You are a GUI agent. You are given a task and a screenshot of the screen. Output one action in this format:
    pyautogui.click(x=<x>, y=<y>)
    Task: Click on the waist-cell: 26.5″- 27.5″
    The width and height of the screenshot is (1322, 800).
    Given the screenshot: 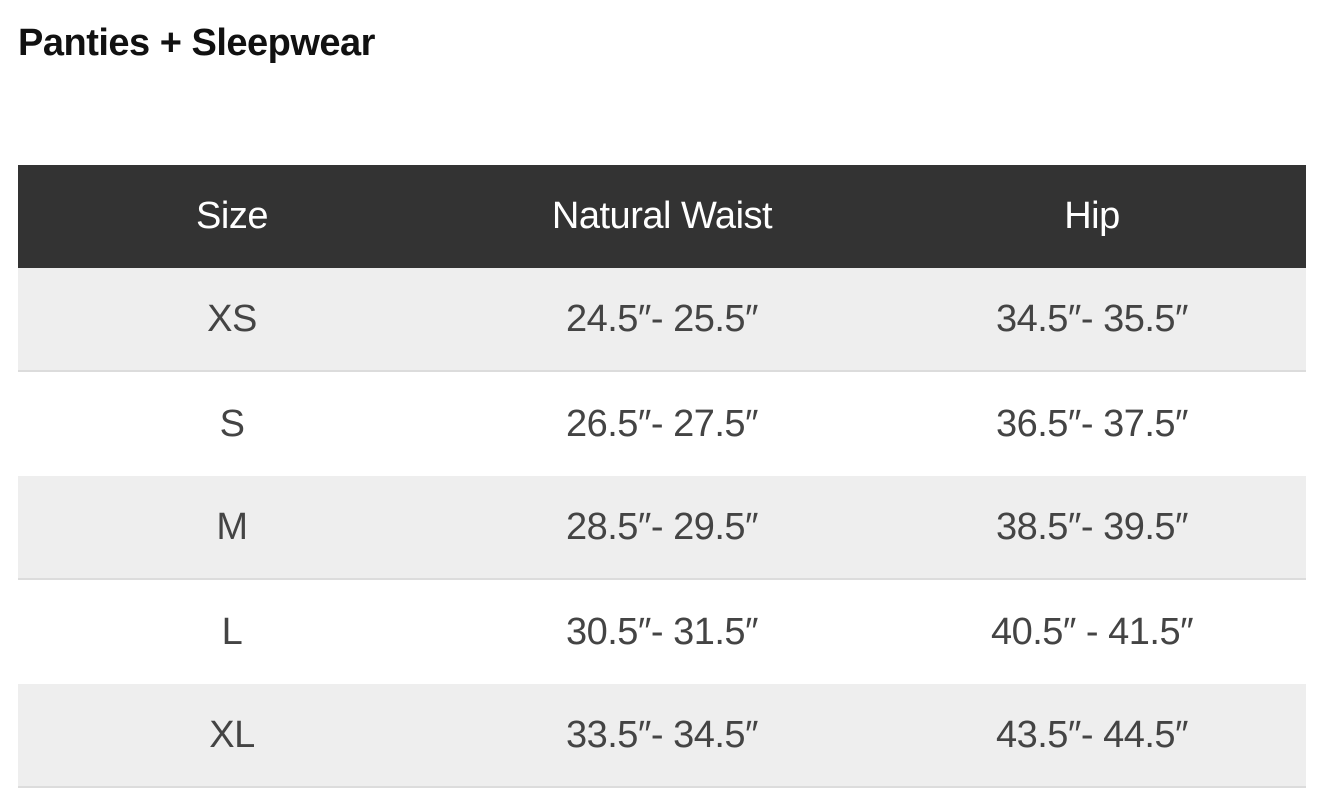 What is the action you would take?
    pyautogui.click(x=662, y=423)
    